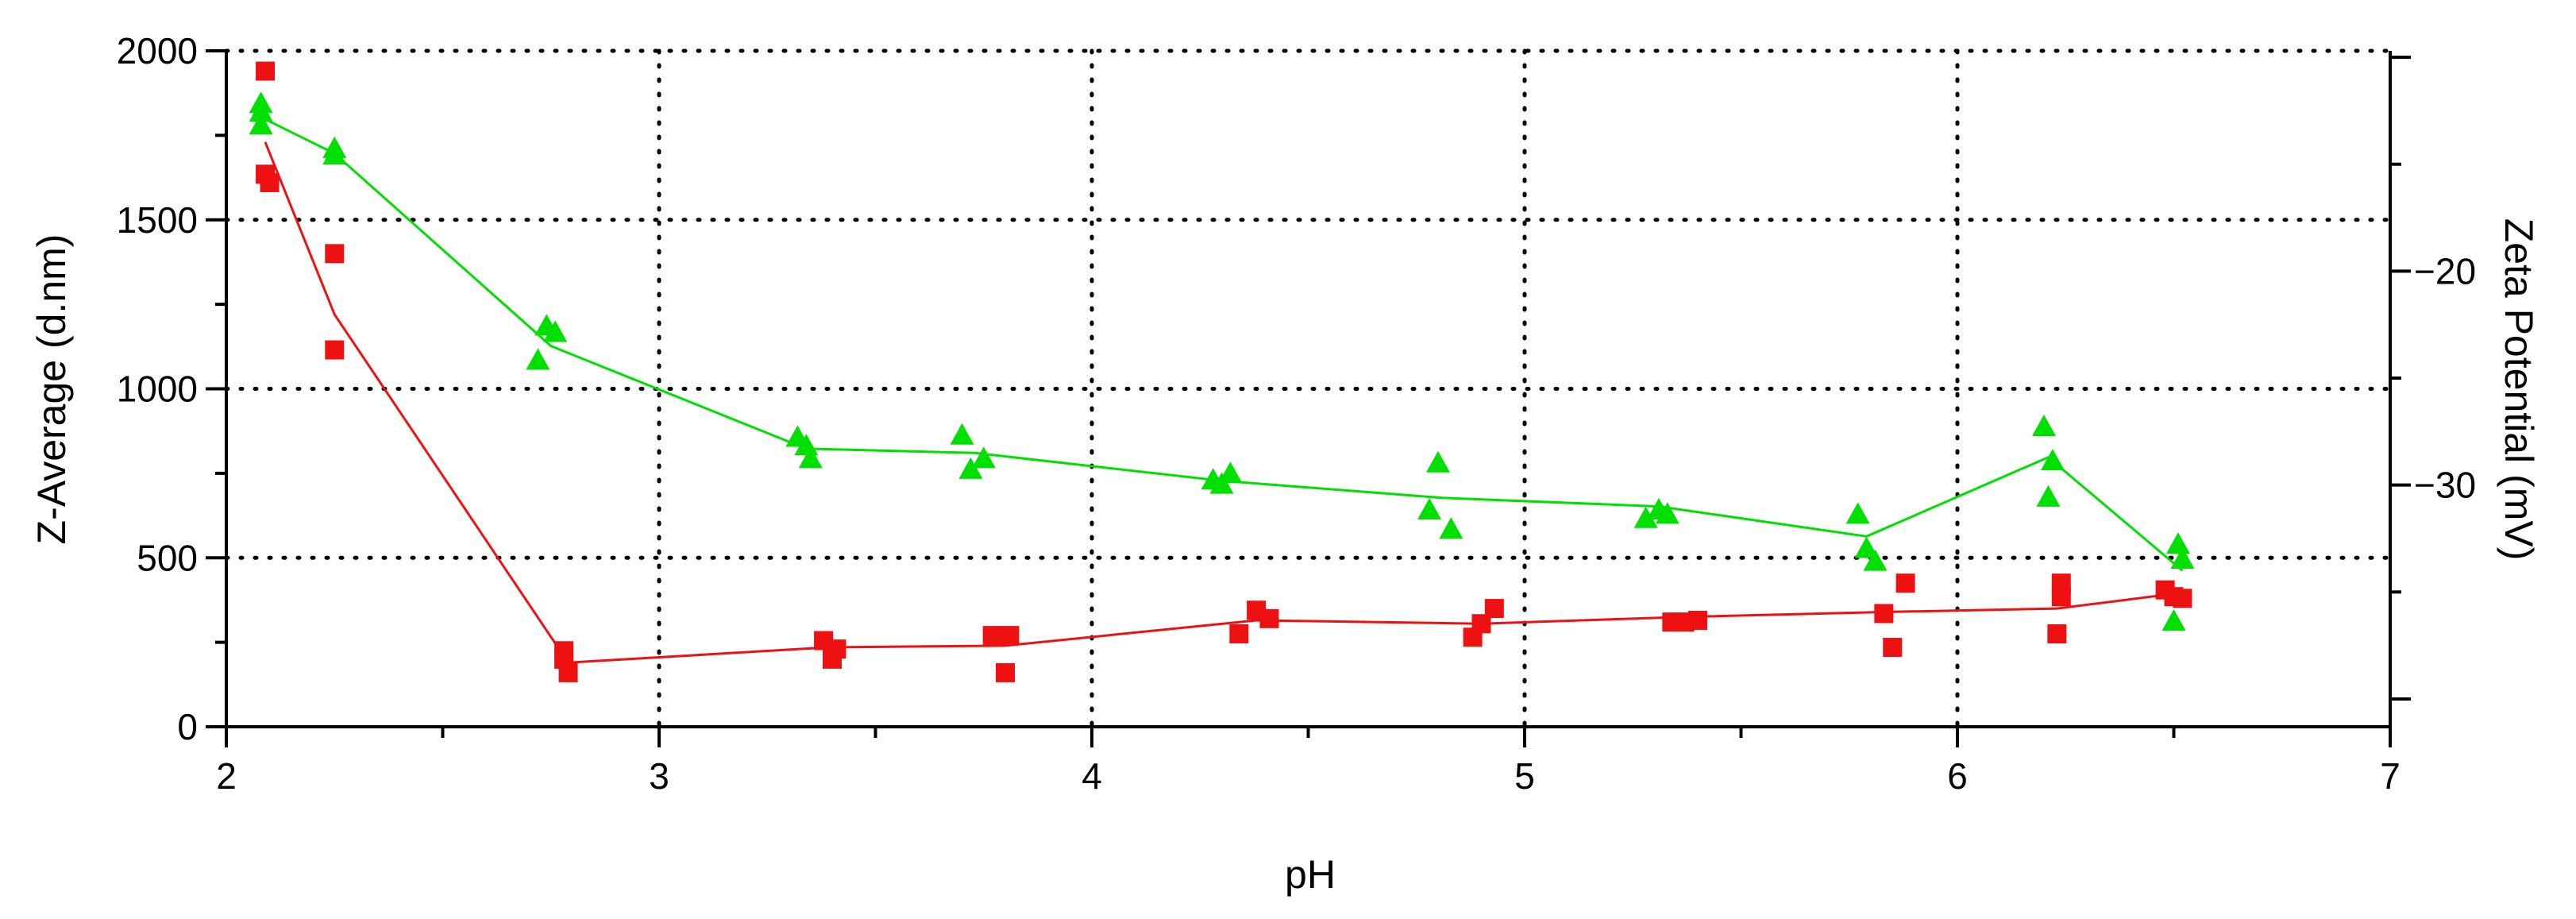  I want to click on y-tick-label: 2000, so click(157, 50).